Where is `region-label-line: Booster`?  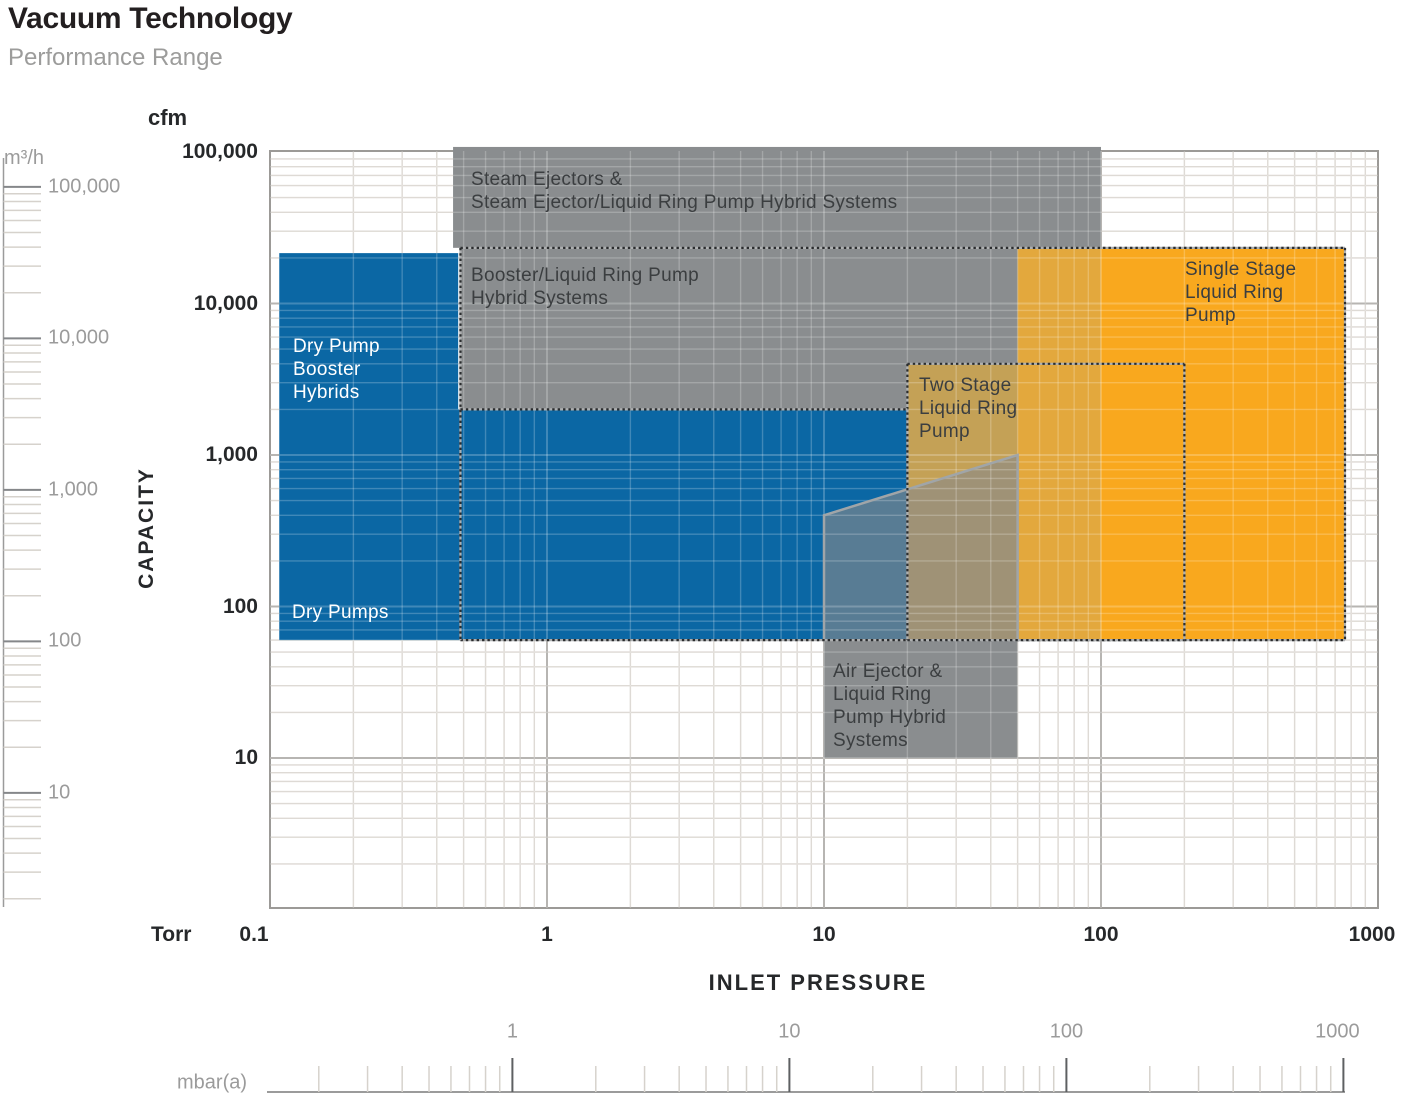
region-label-line: Booster is located at coordinates (327, 369).